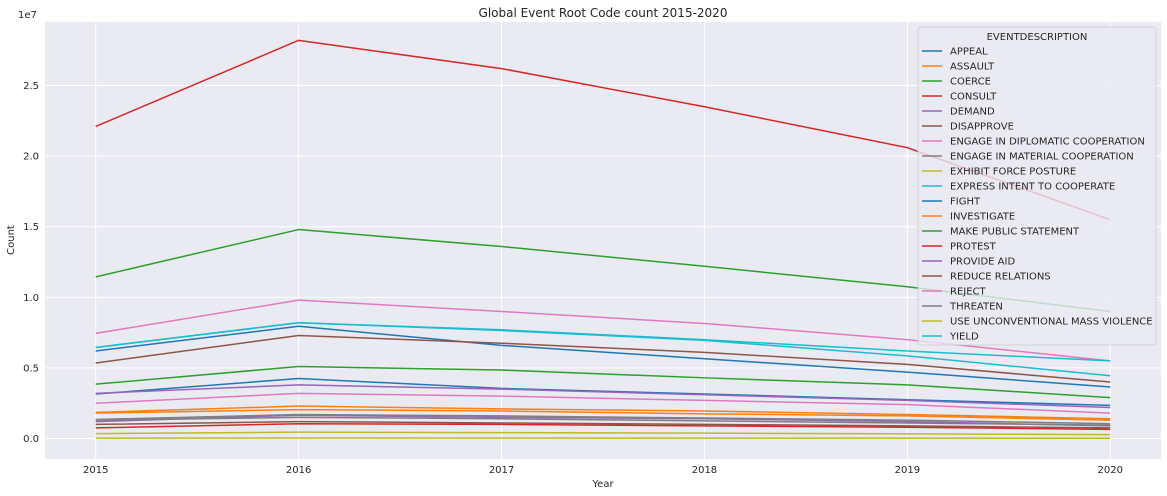 This screenshot has height=496, width=1167. What do you see at coordinates (1000, 277) in the screenshot?
I see `legend-label: REDUCE RELATIONS` at bounding box center [1000, 277].